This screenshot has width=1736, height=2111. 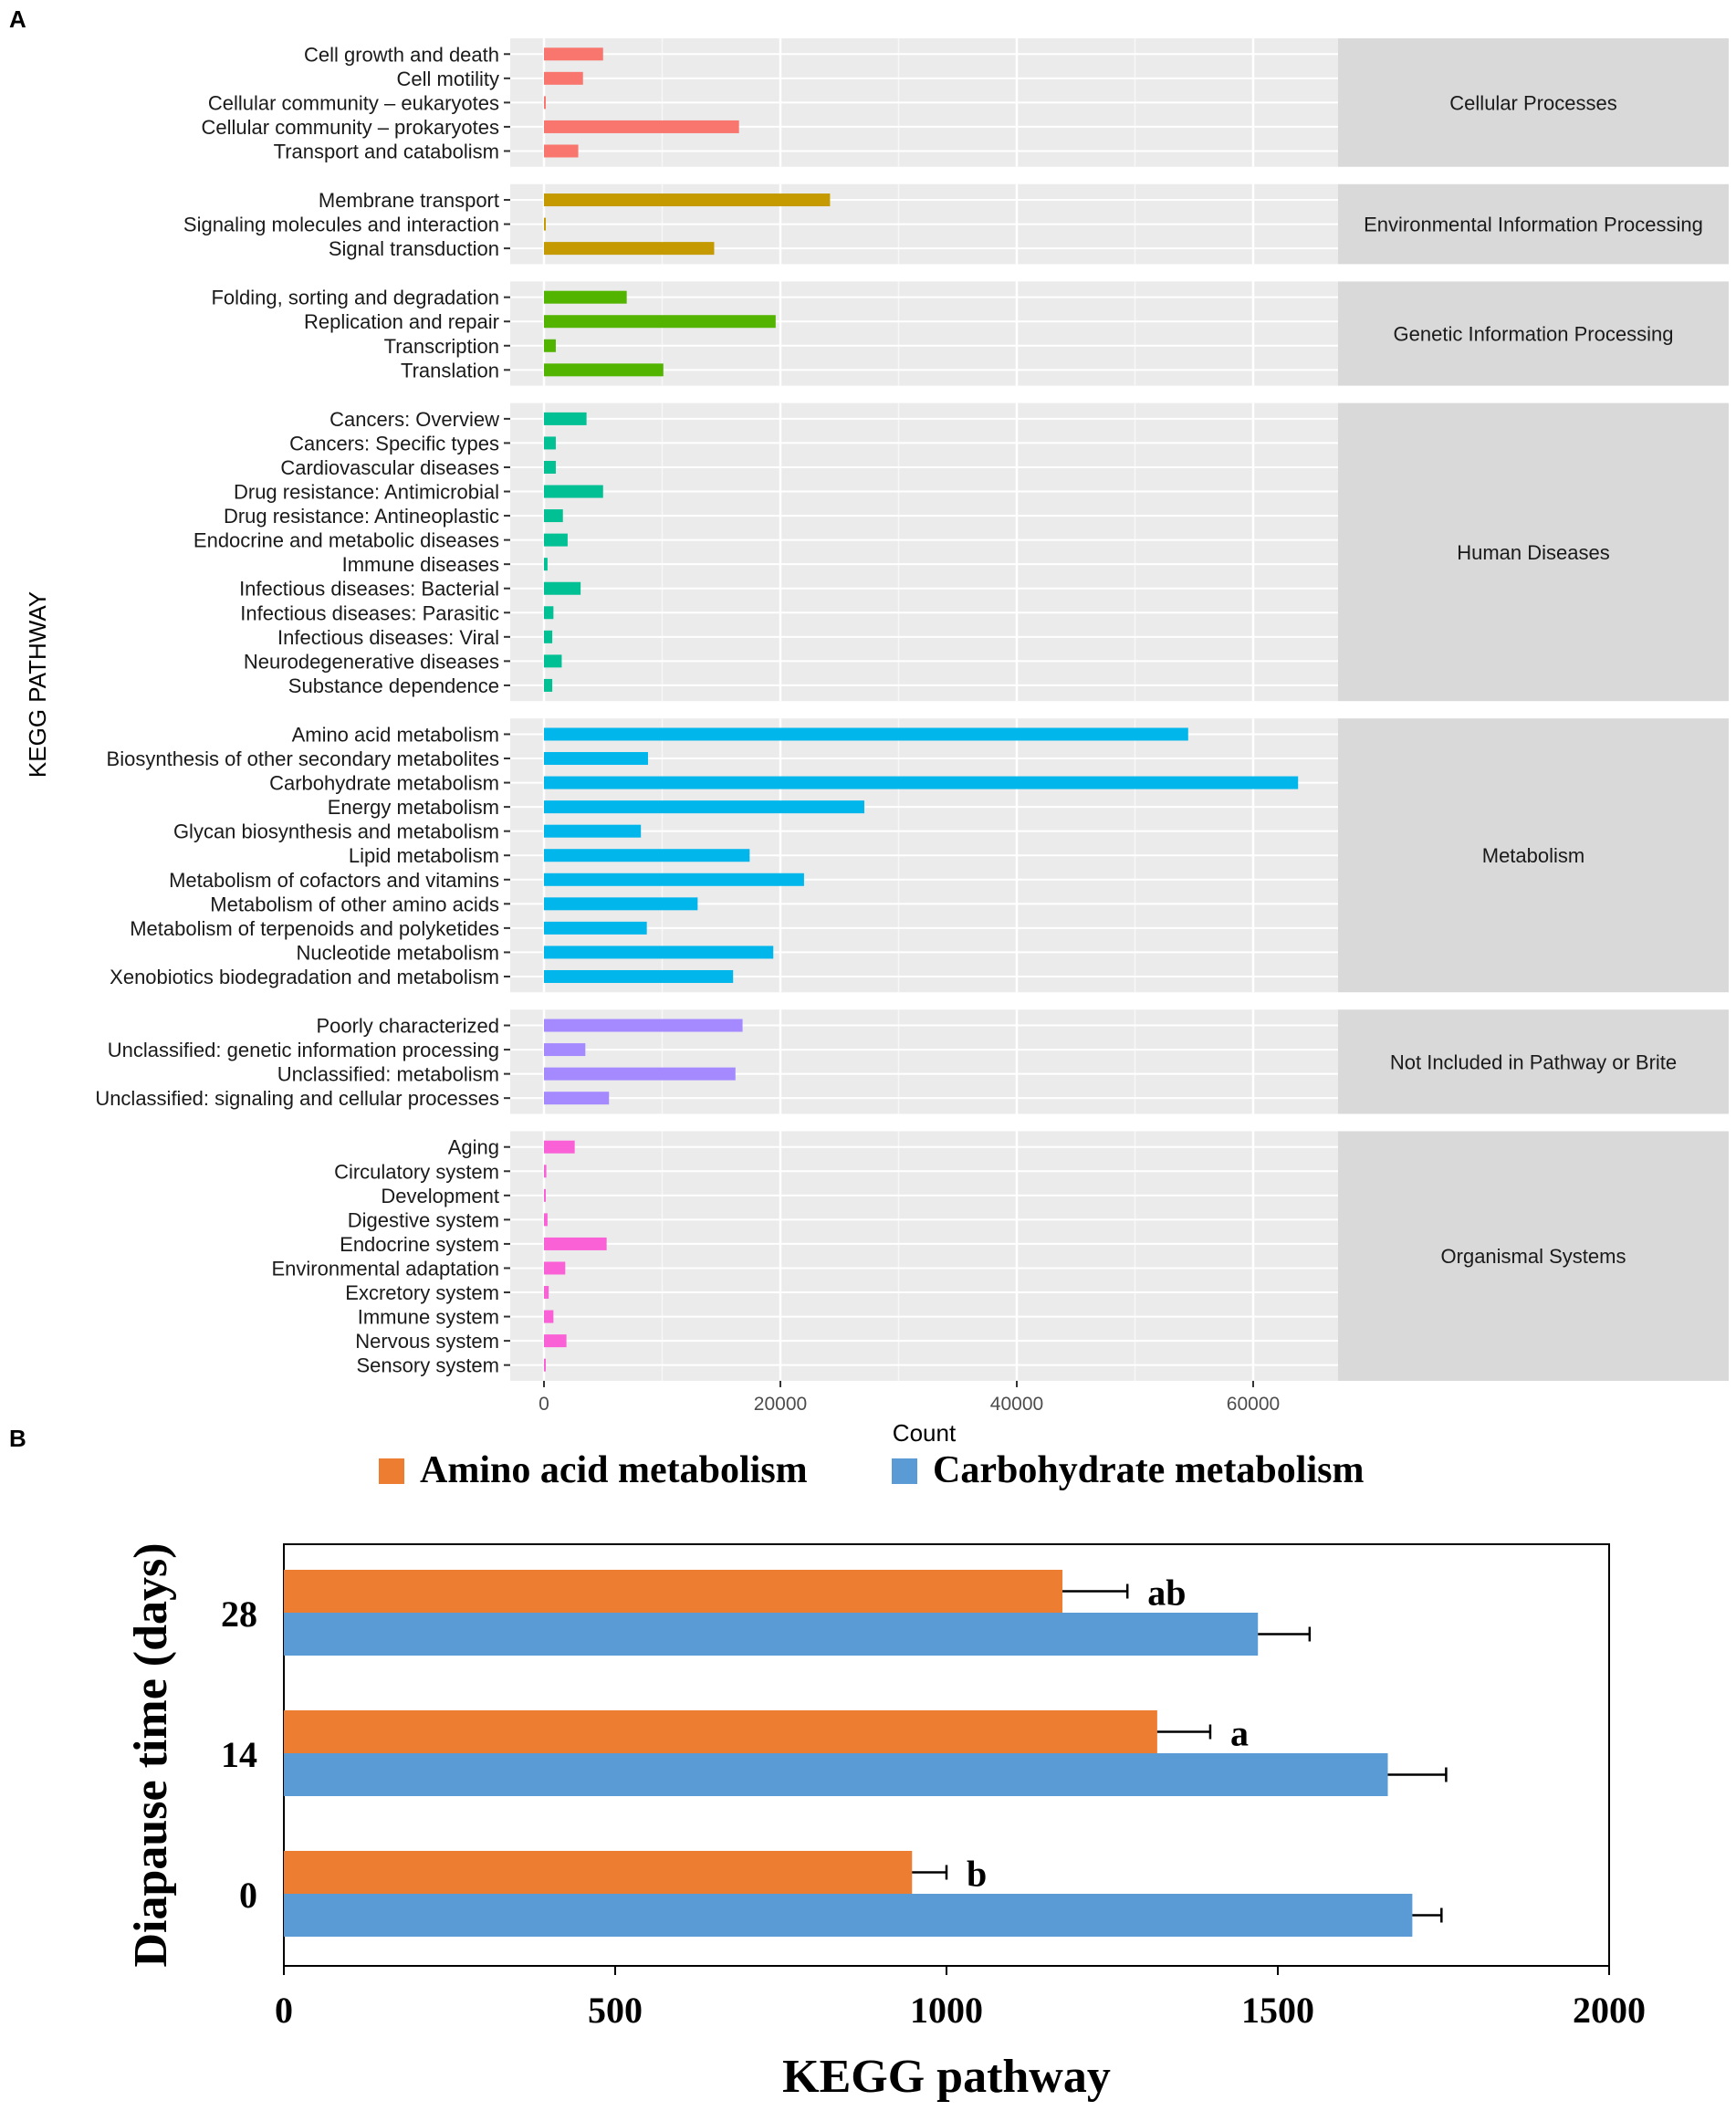 I want to click on facet-strip-label: Not Included in Pathway or Brite, so click(x=1533, y=1061).